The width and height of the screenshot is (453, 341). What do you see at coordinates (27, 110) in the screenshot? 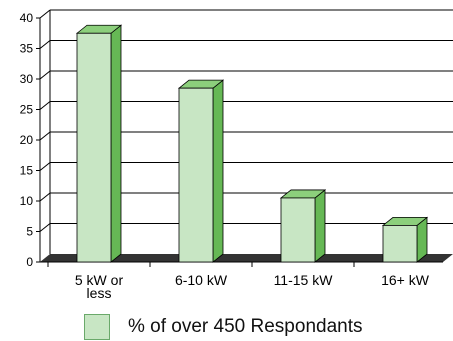
I see `y-tick-label: 25` at bounding box center [27, 110].